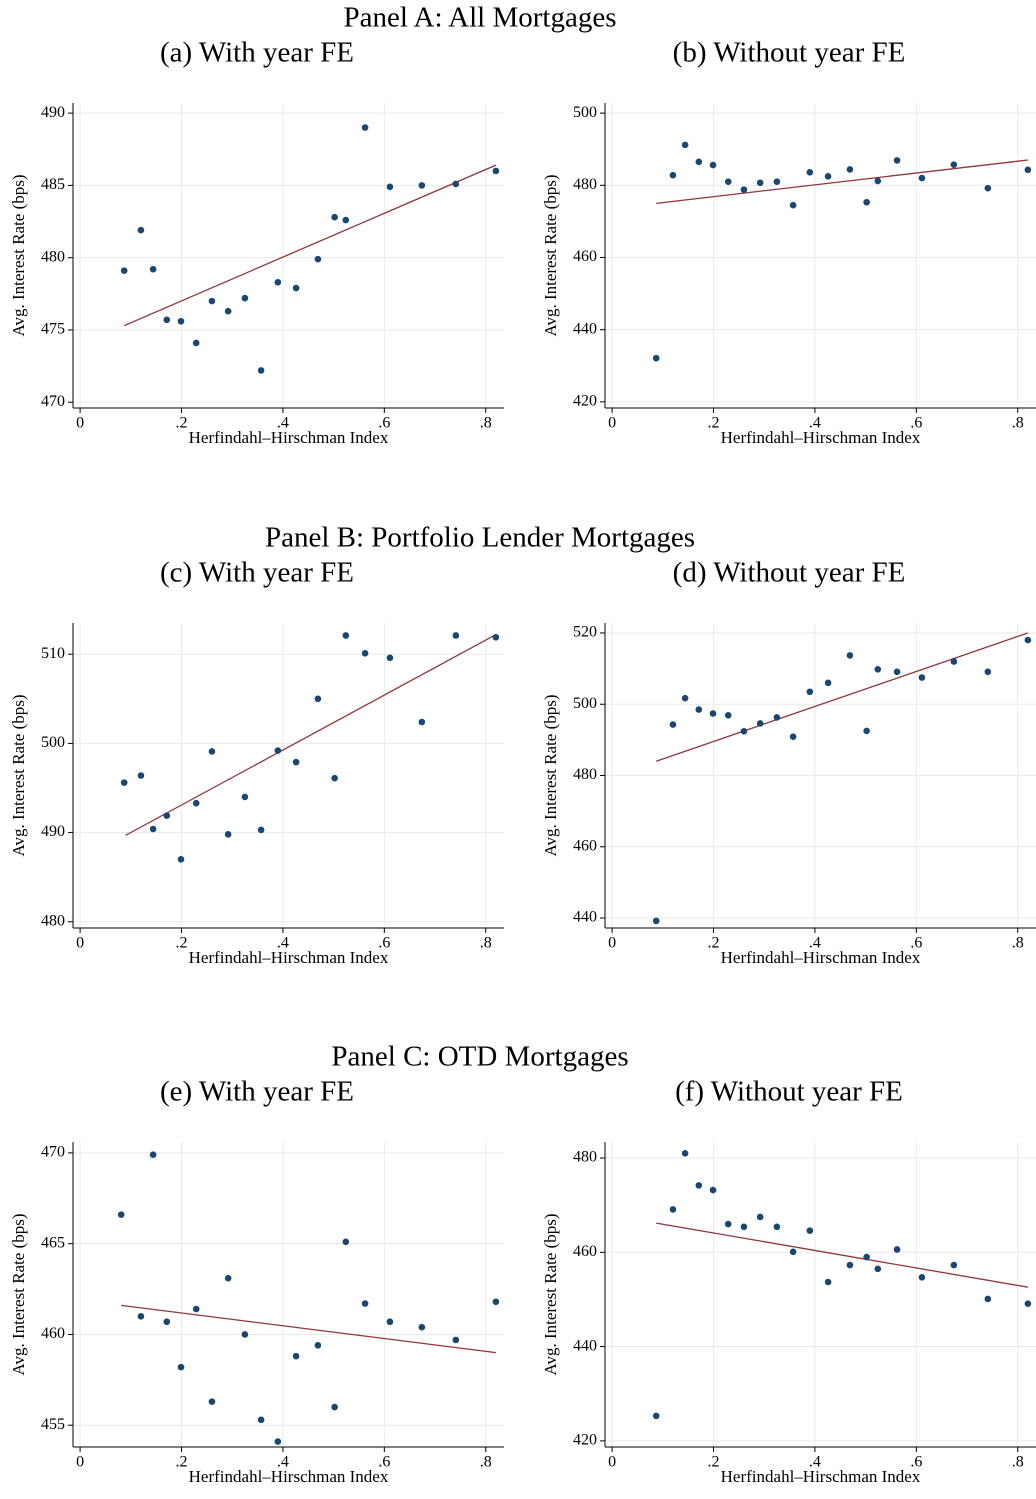 This screenshot has width=1036, height=1499. What do you see at coordinates (257, 53) in the screenshot?
I see `chart-title: (a) With year FE` at bounding box center [257, 53].